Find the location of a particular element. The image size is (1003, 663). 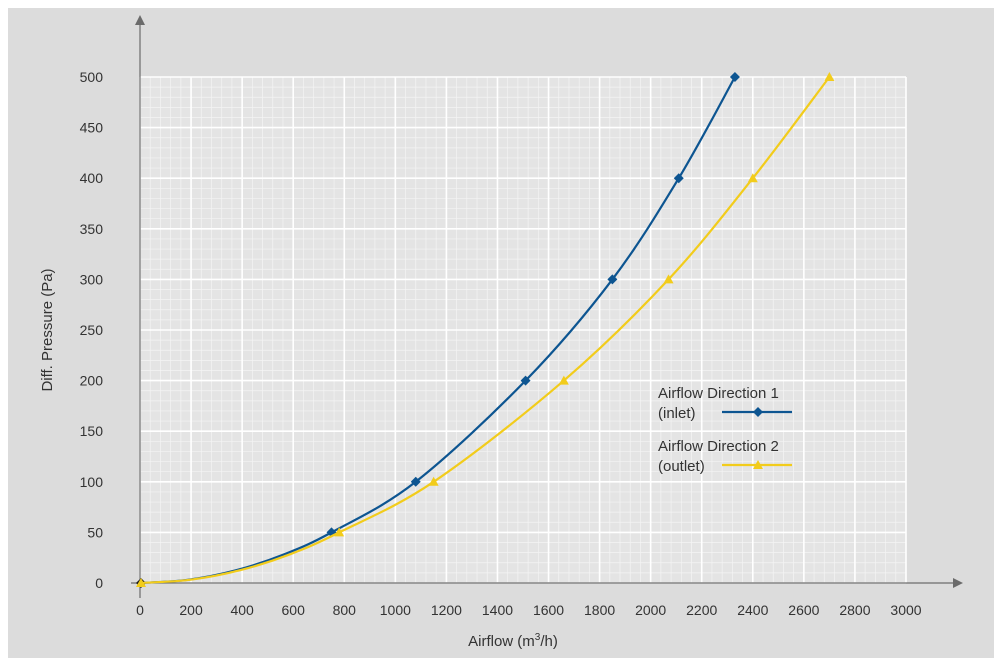

y-tick-label: 400 is located at coordinates (92, 178).